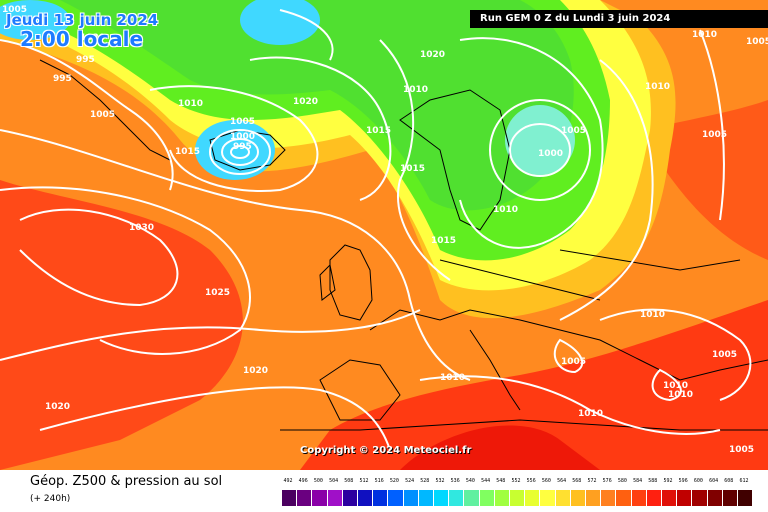 The width and height of the screenshot is (768, 512). I want to click on coast-britain, so click(351, 282).